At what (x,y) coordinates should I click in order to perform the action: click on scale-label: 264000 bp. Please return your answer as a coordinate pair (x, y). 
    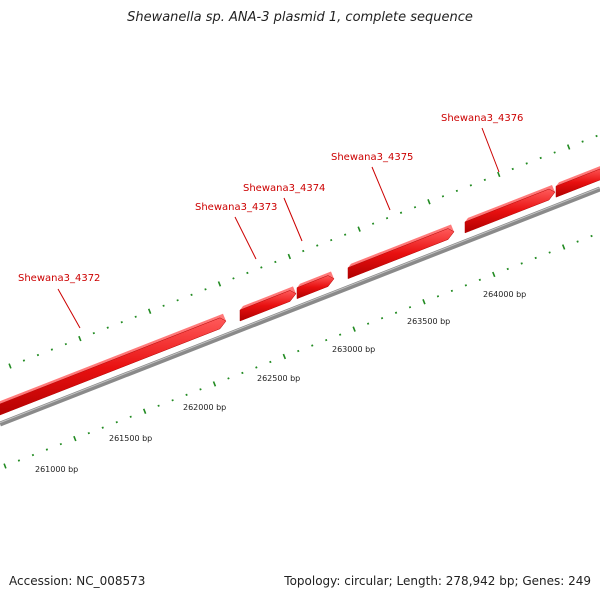
    Looking at the image, I should click on (504, 294).